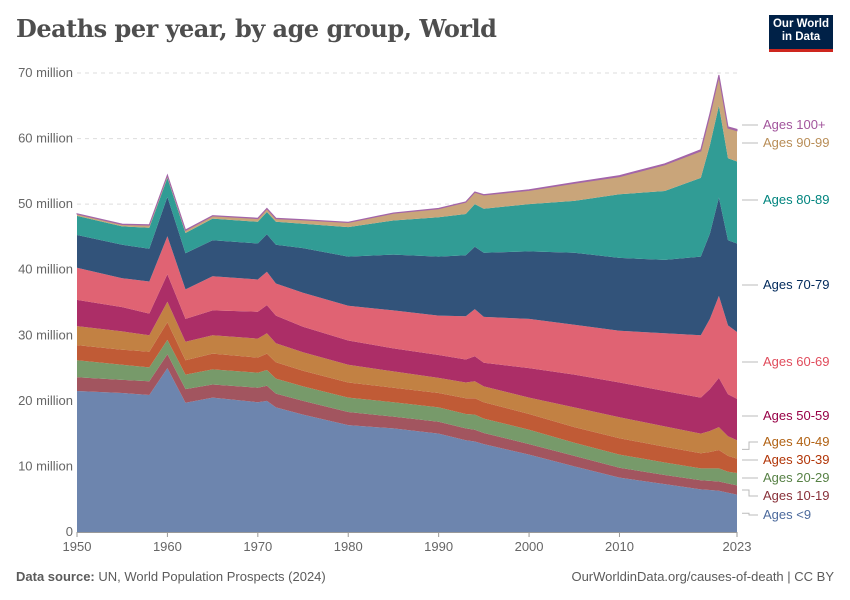 The height and width of the screenshot is (600, 850). What do you see at coordinates (45, 72) in the screenshot?
I see `y-tick-label: 70 million` at bounding box center [45, 72].